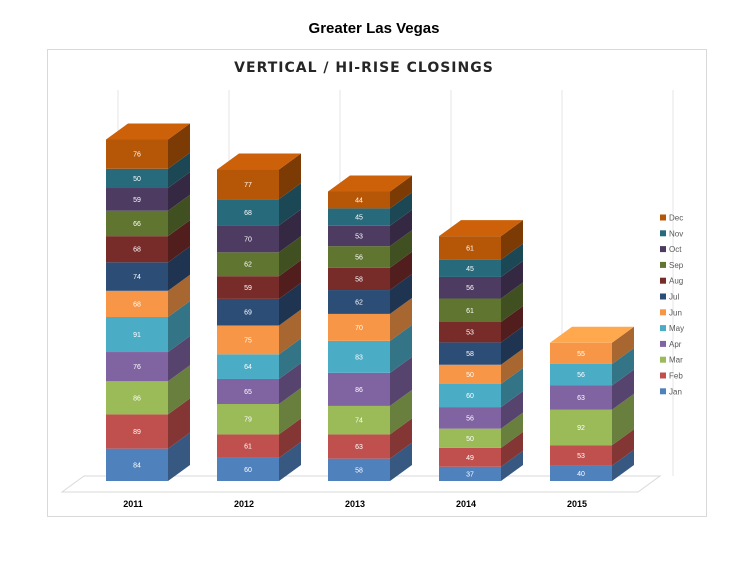  I want to click on data-label: 77, so click(248, 185).